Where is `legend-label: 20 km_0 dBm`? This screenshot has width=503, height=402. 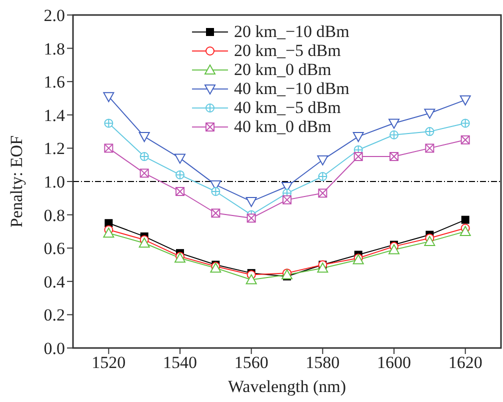
legend-label: 20 km_0 dBm is located at coordinates (283, 69).